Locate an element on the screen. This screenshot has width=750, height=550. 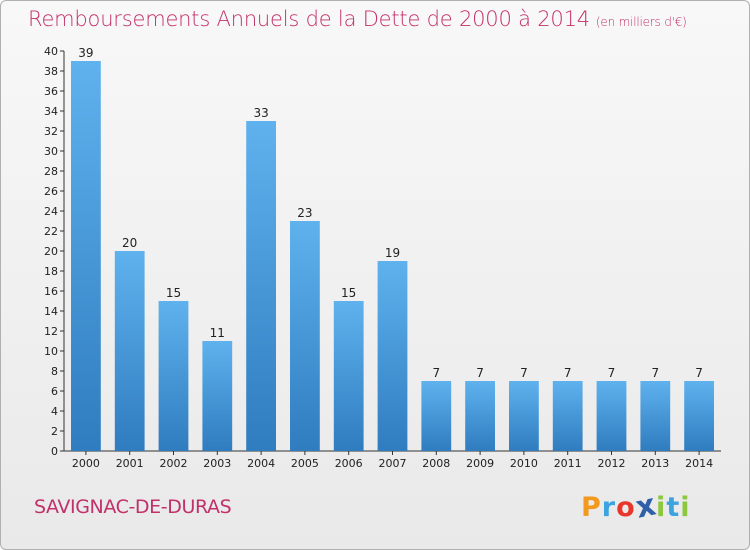
logo-letter: r is located at coordinates (609, 507).